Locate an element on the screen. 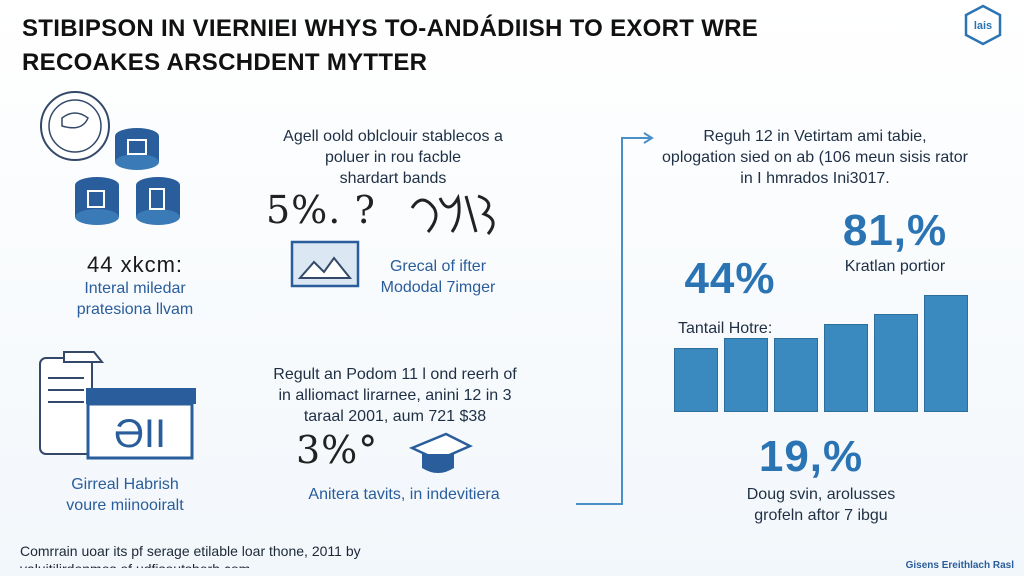 Image resolution: width=1024 pixels, height=576 pixels. title-line-2: RECOAKES ARSCHDENT MYTTER is located at coordinates (225, 62).